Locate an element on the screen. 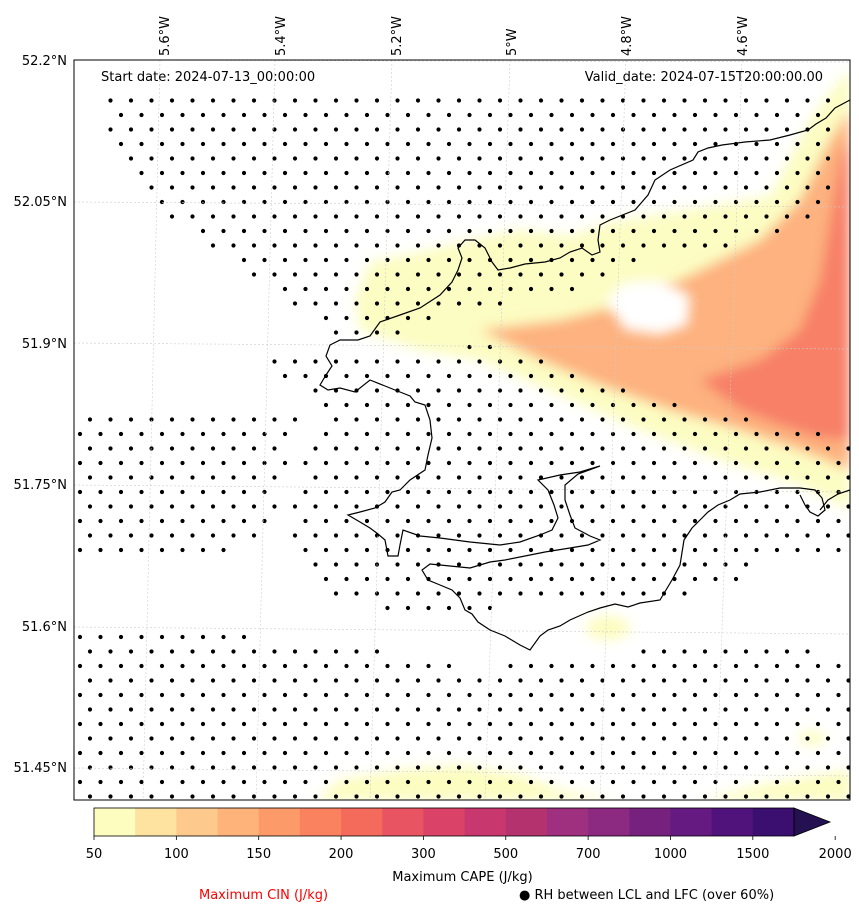 The width and height of the screenshot is (859, 915). cape-gap is located at coordinates (647, 307).